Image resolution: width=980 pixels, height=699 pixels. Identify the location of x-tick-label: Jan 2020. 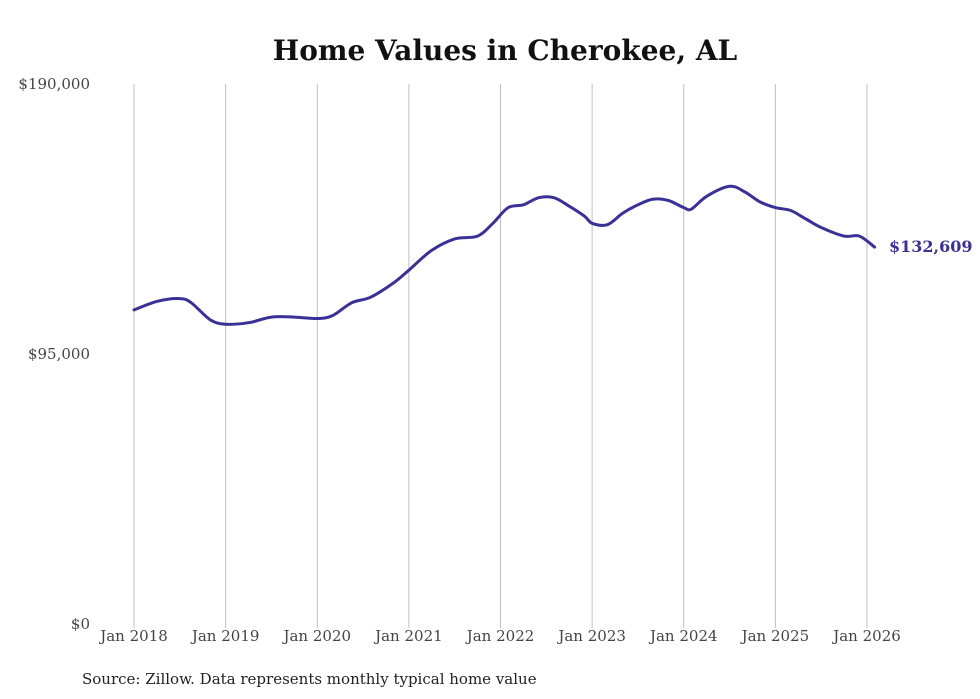
(316, 636).